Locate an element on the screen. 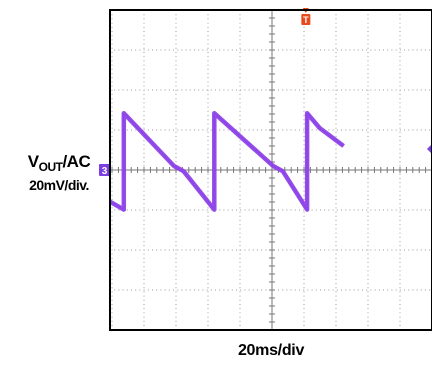 The height and width of the screenshot is (367, 432). channel-marker-label: 3 is located at coordinates (105, 171).